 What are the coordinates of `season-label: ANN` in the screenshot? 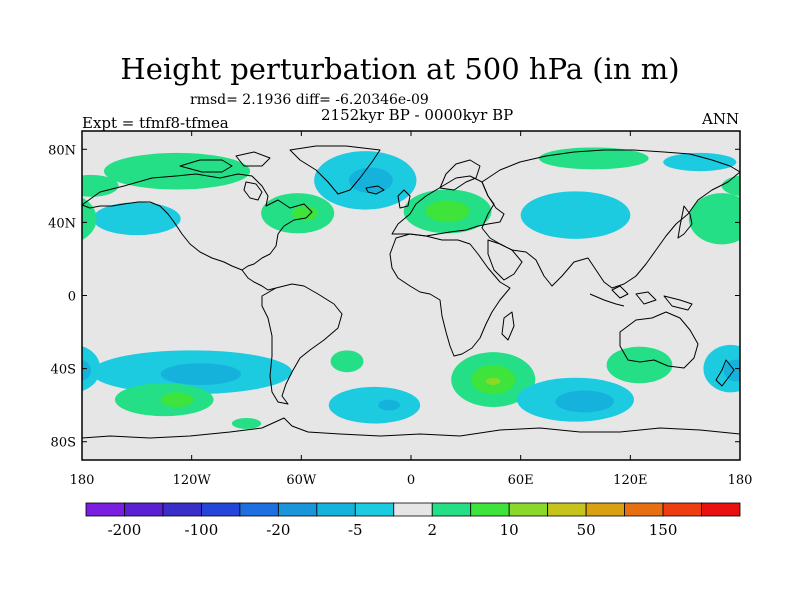 It's located at (721, 119).